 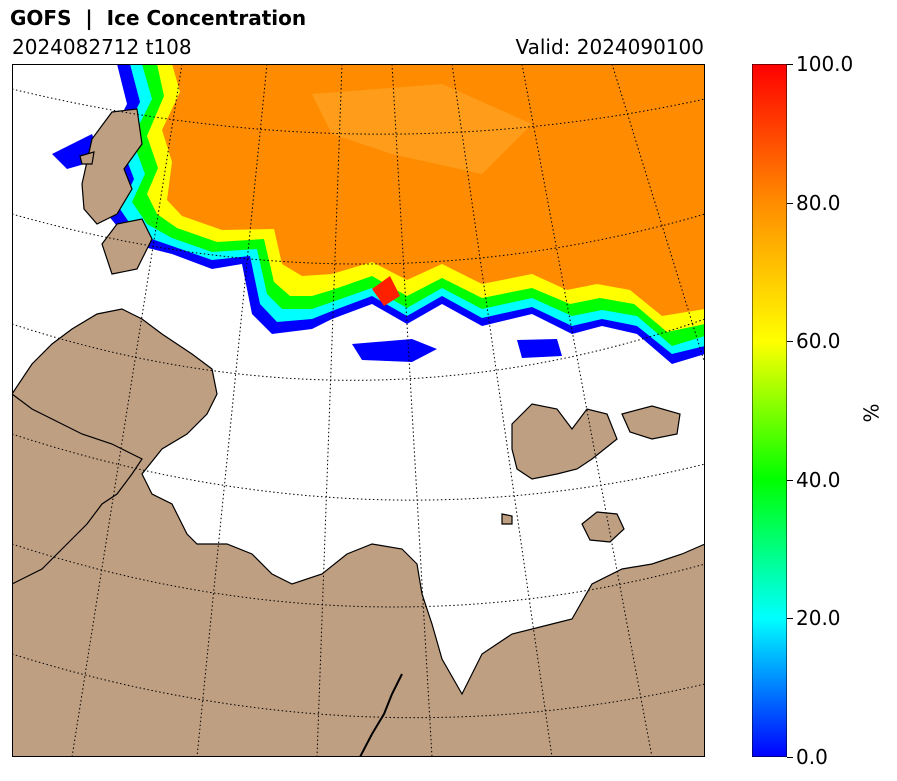 I want to click on landmass-island-southeast, so click(x=603, y=527).